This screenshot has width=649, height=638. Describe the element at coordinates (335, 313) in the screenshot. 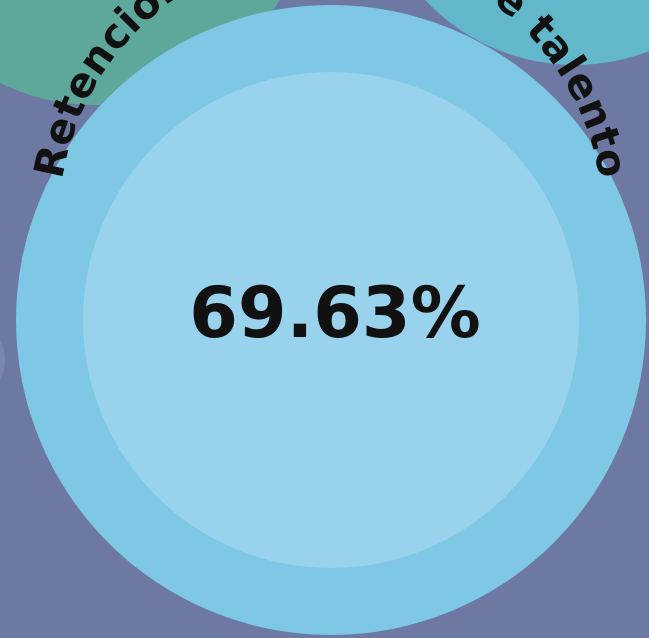

I see `badge-value: 69.63%` at that location.